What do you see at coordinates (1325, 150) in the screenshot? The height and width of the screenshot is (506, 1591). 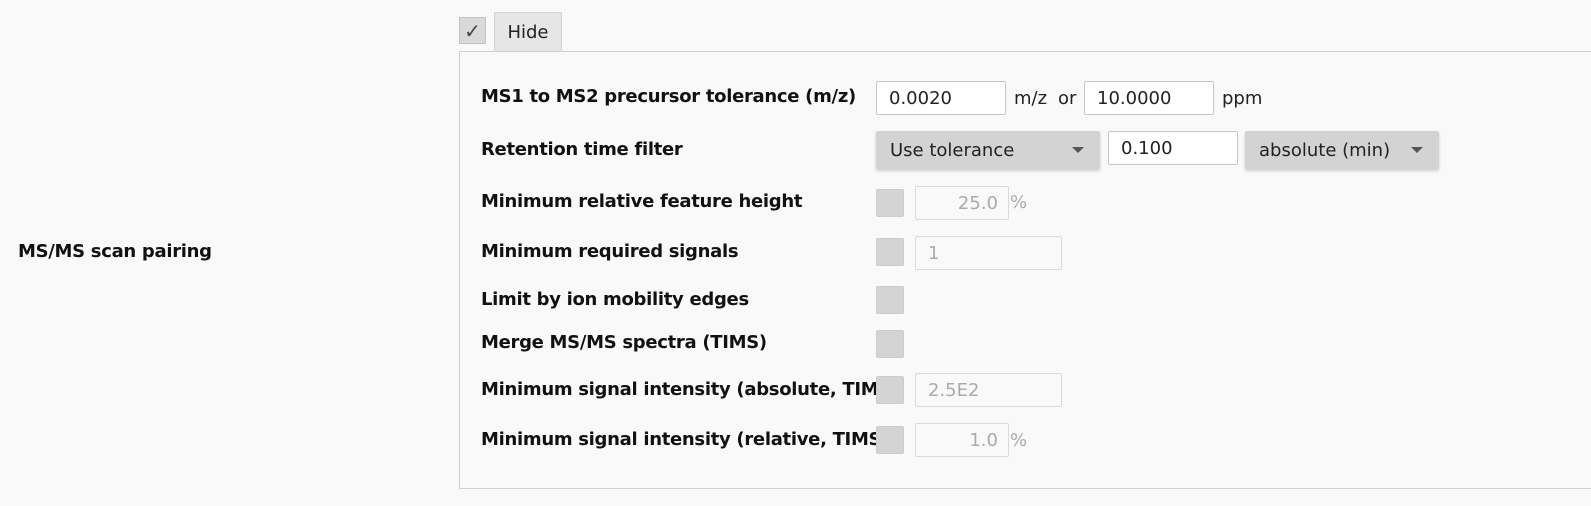 I see `retention-unit-value: absolute (min)` at bounding box center [1325, 150].